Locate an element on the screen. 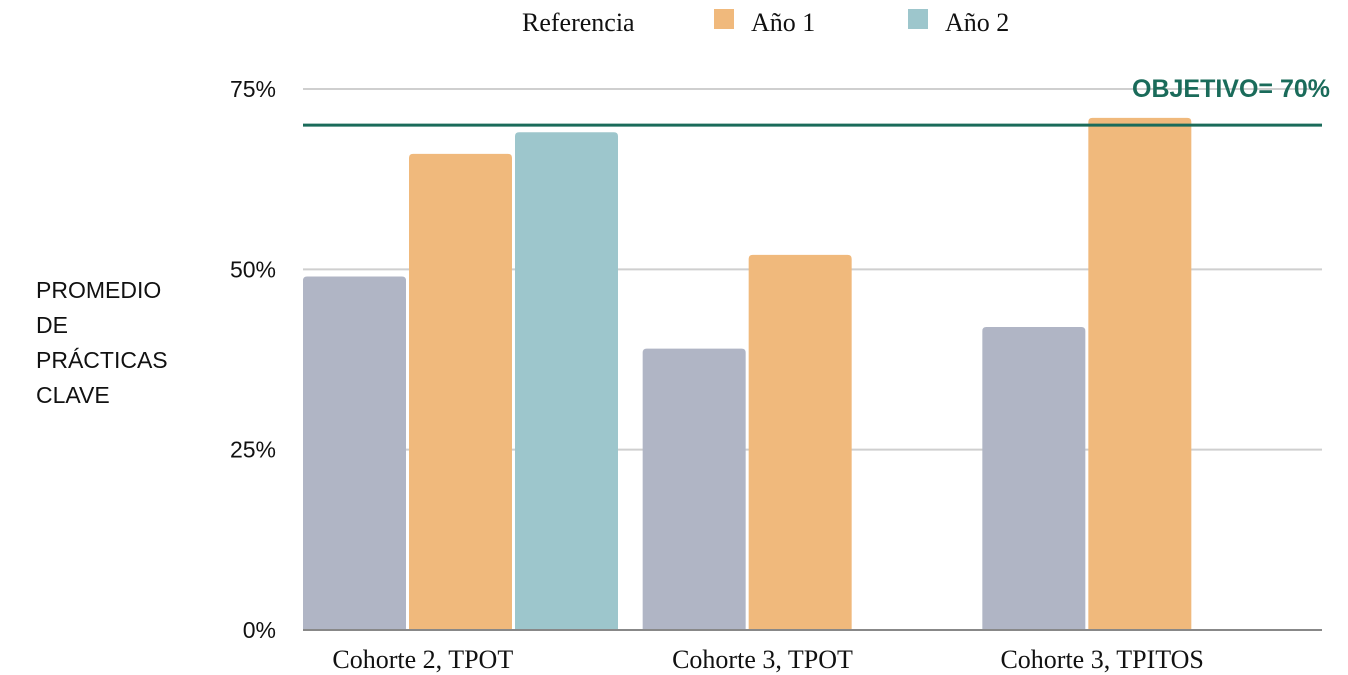 This screenshot has width=1348, height=675. legend-label: Año 2 is located at coordinates (977, 22).